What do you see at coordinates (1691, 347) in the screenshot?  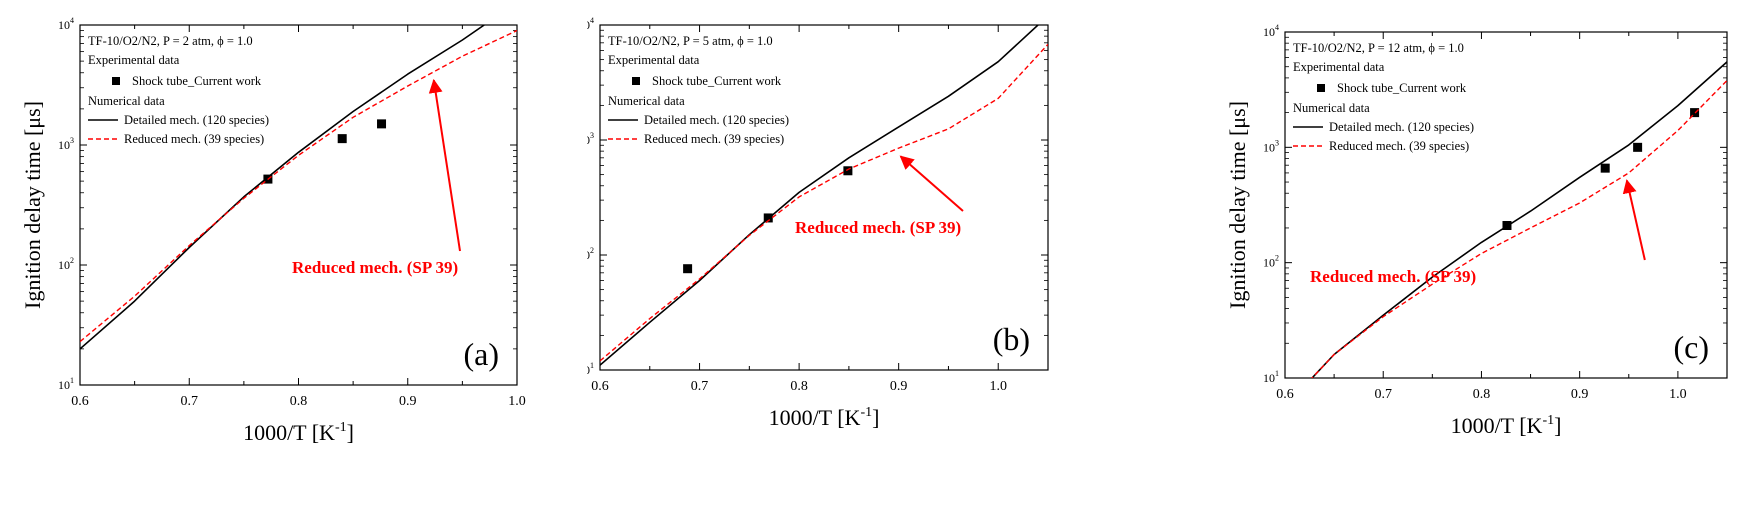 I see `panel-label: (c)` at bounding box center [1691, 347].